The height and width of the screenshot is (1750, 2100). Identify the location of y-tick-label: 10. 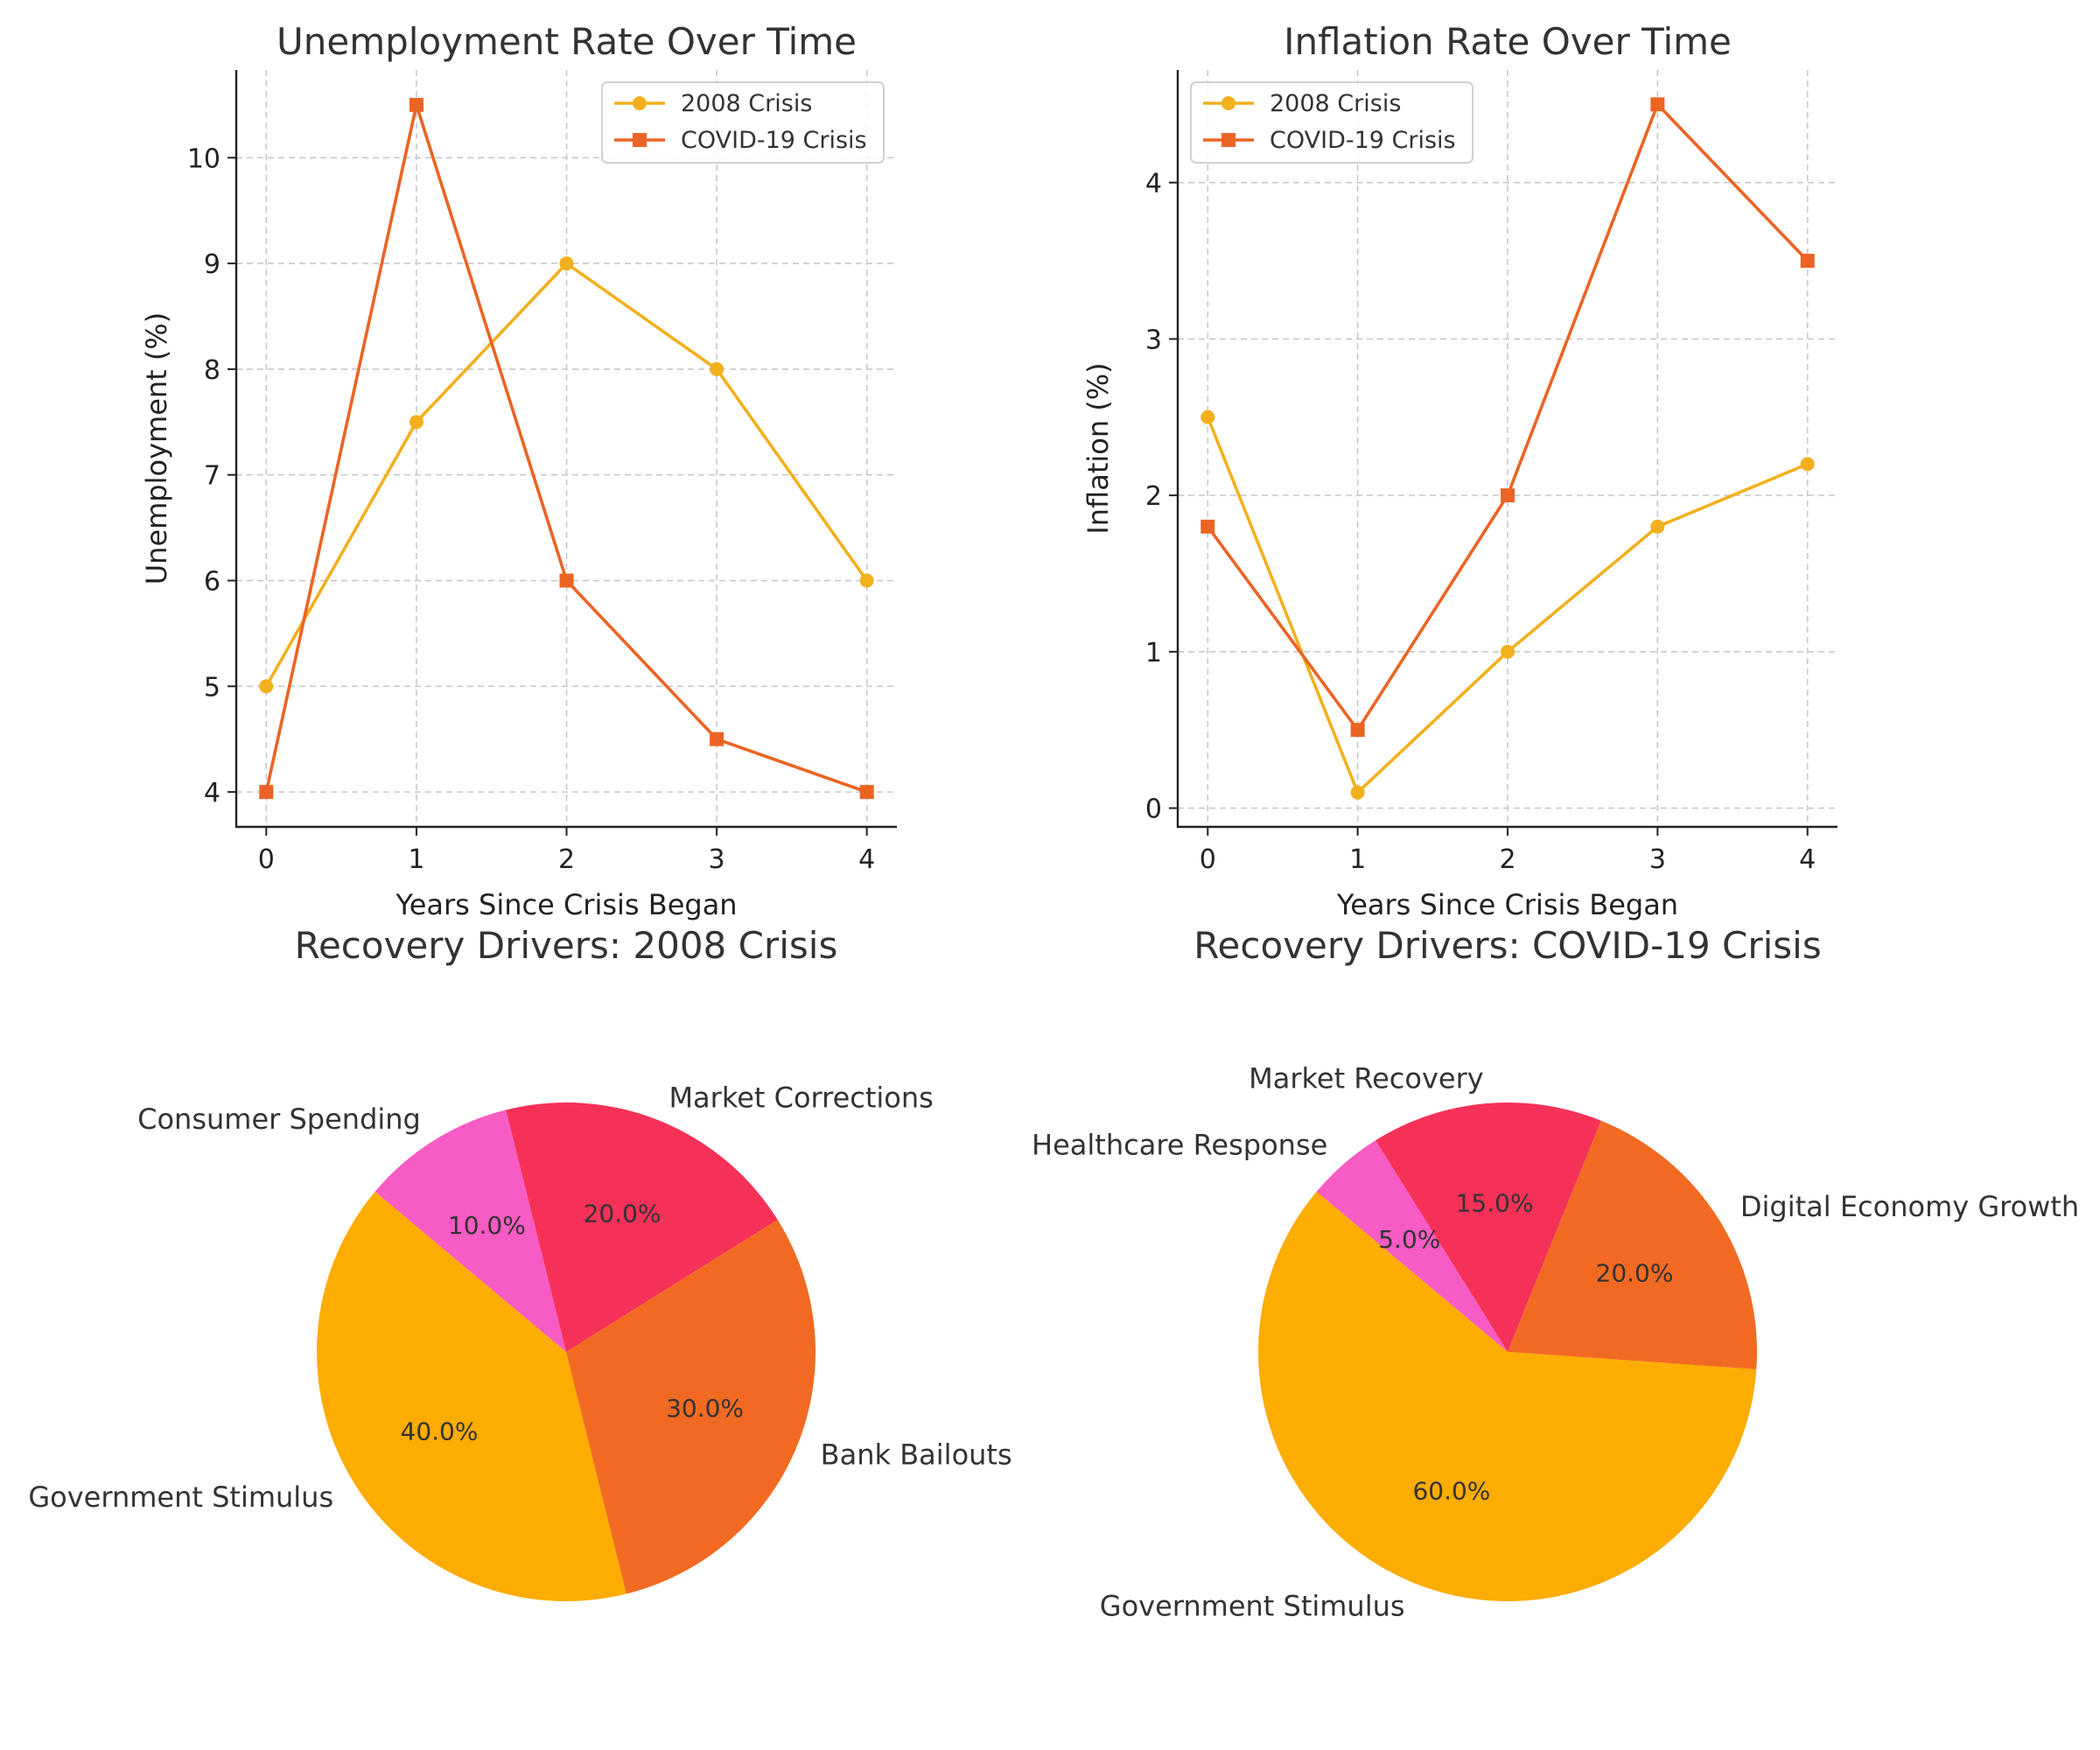
(203, 159).